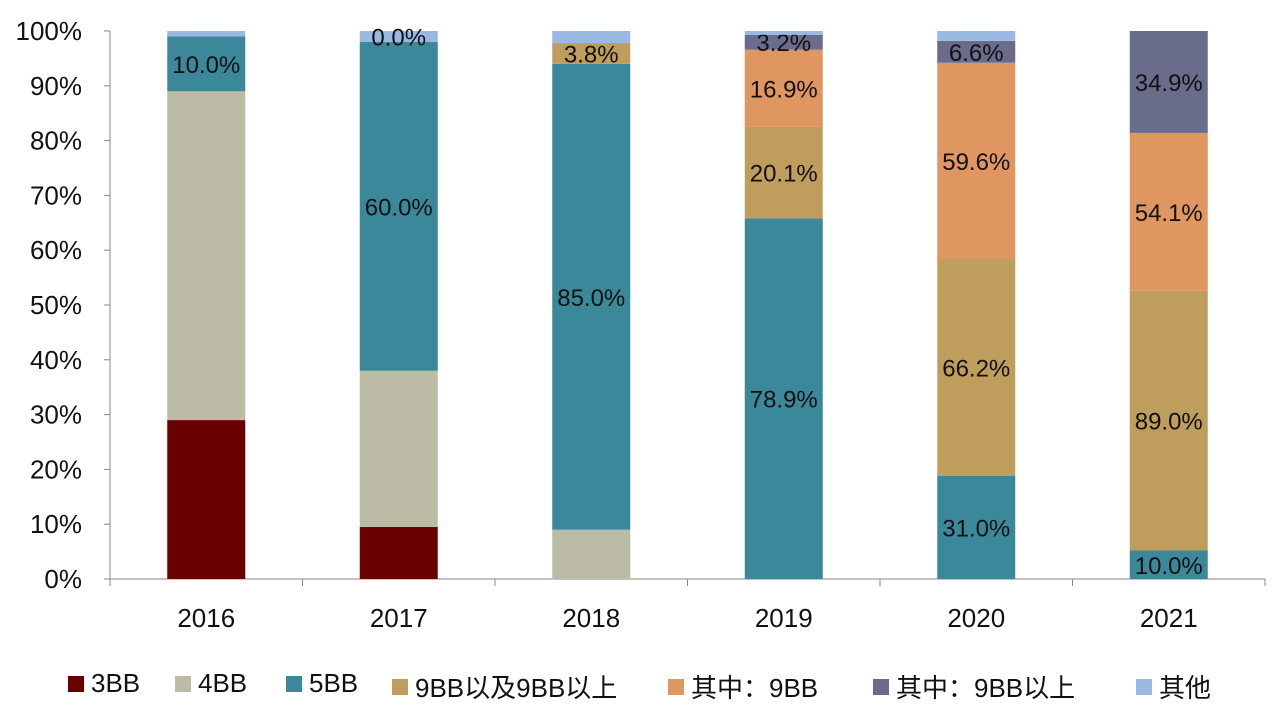  What do you see at coordinates (56, 305) in the screenshot?
I see `y-tick-label: 50%` at bounding box center [56, 305].